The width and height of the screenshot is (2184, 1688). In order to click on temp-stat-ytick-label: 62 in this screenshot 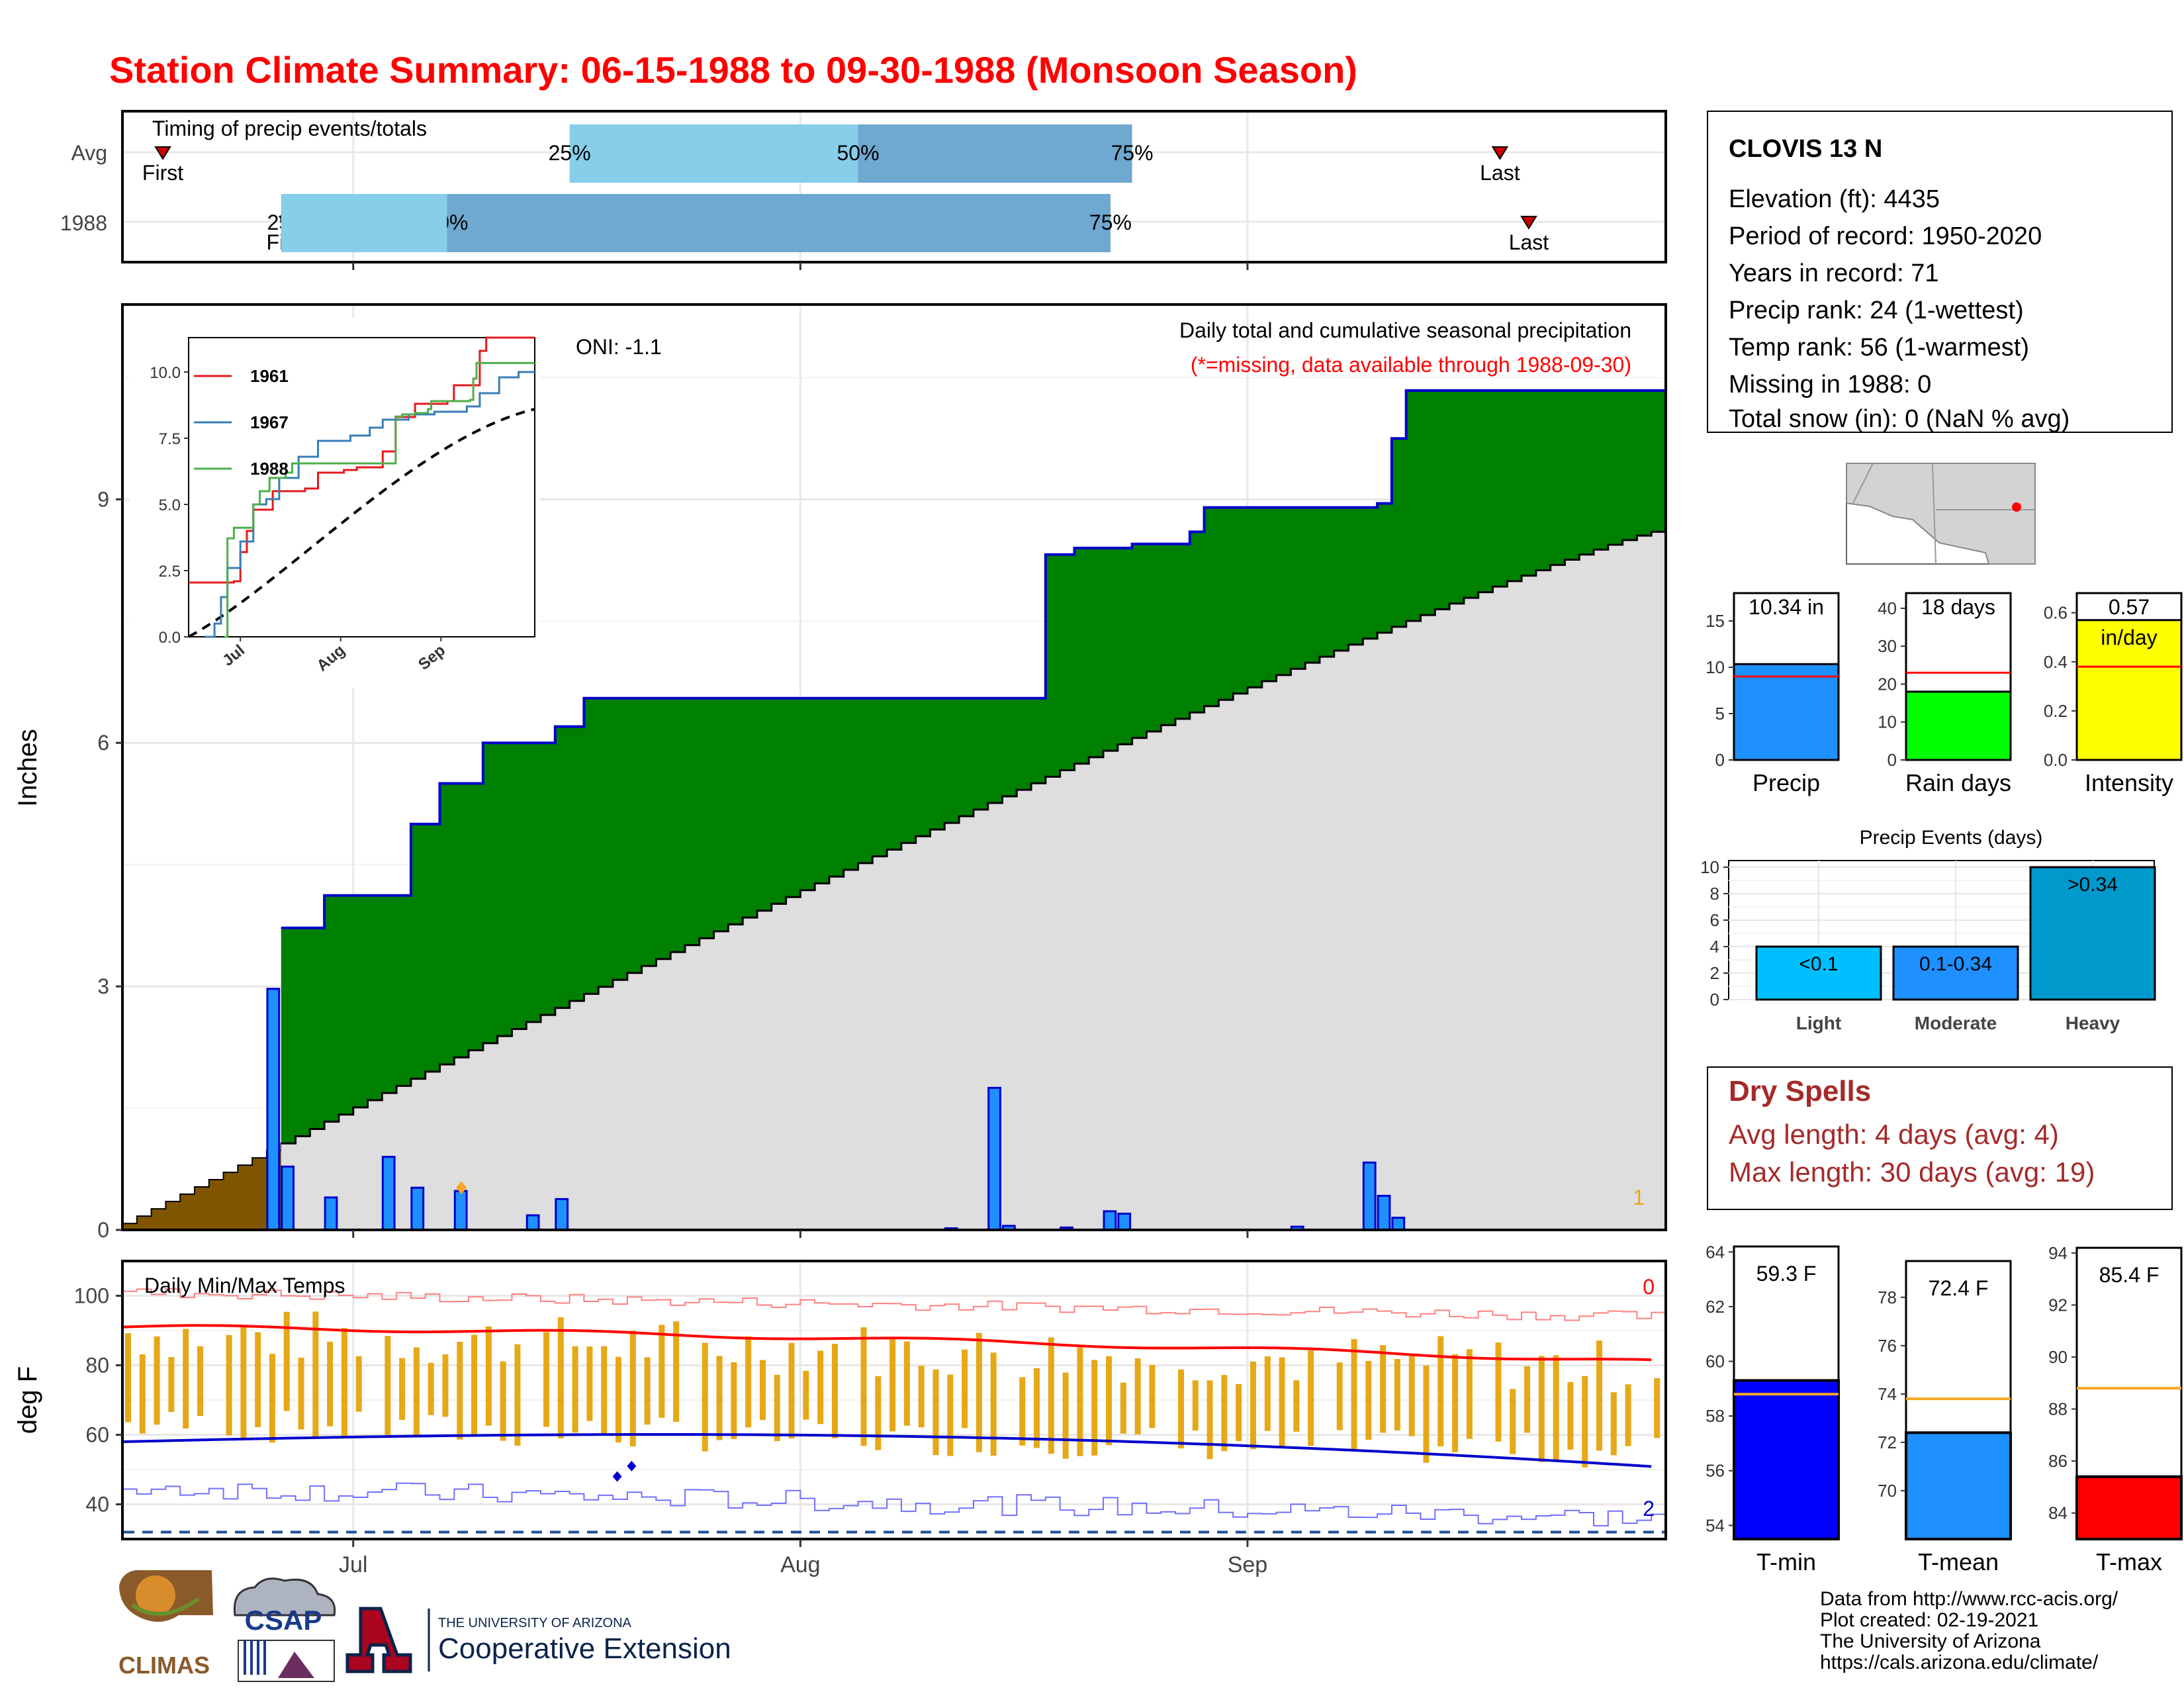, I will do `click(1715, 1307)`.